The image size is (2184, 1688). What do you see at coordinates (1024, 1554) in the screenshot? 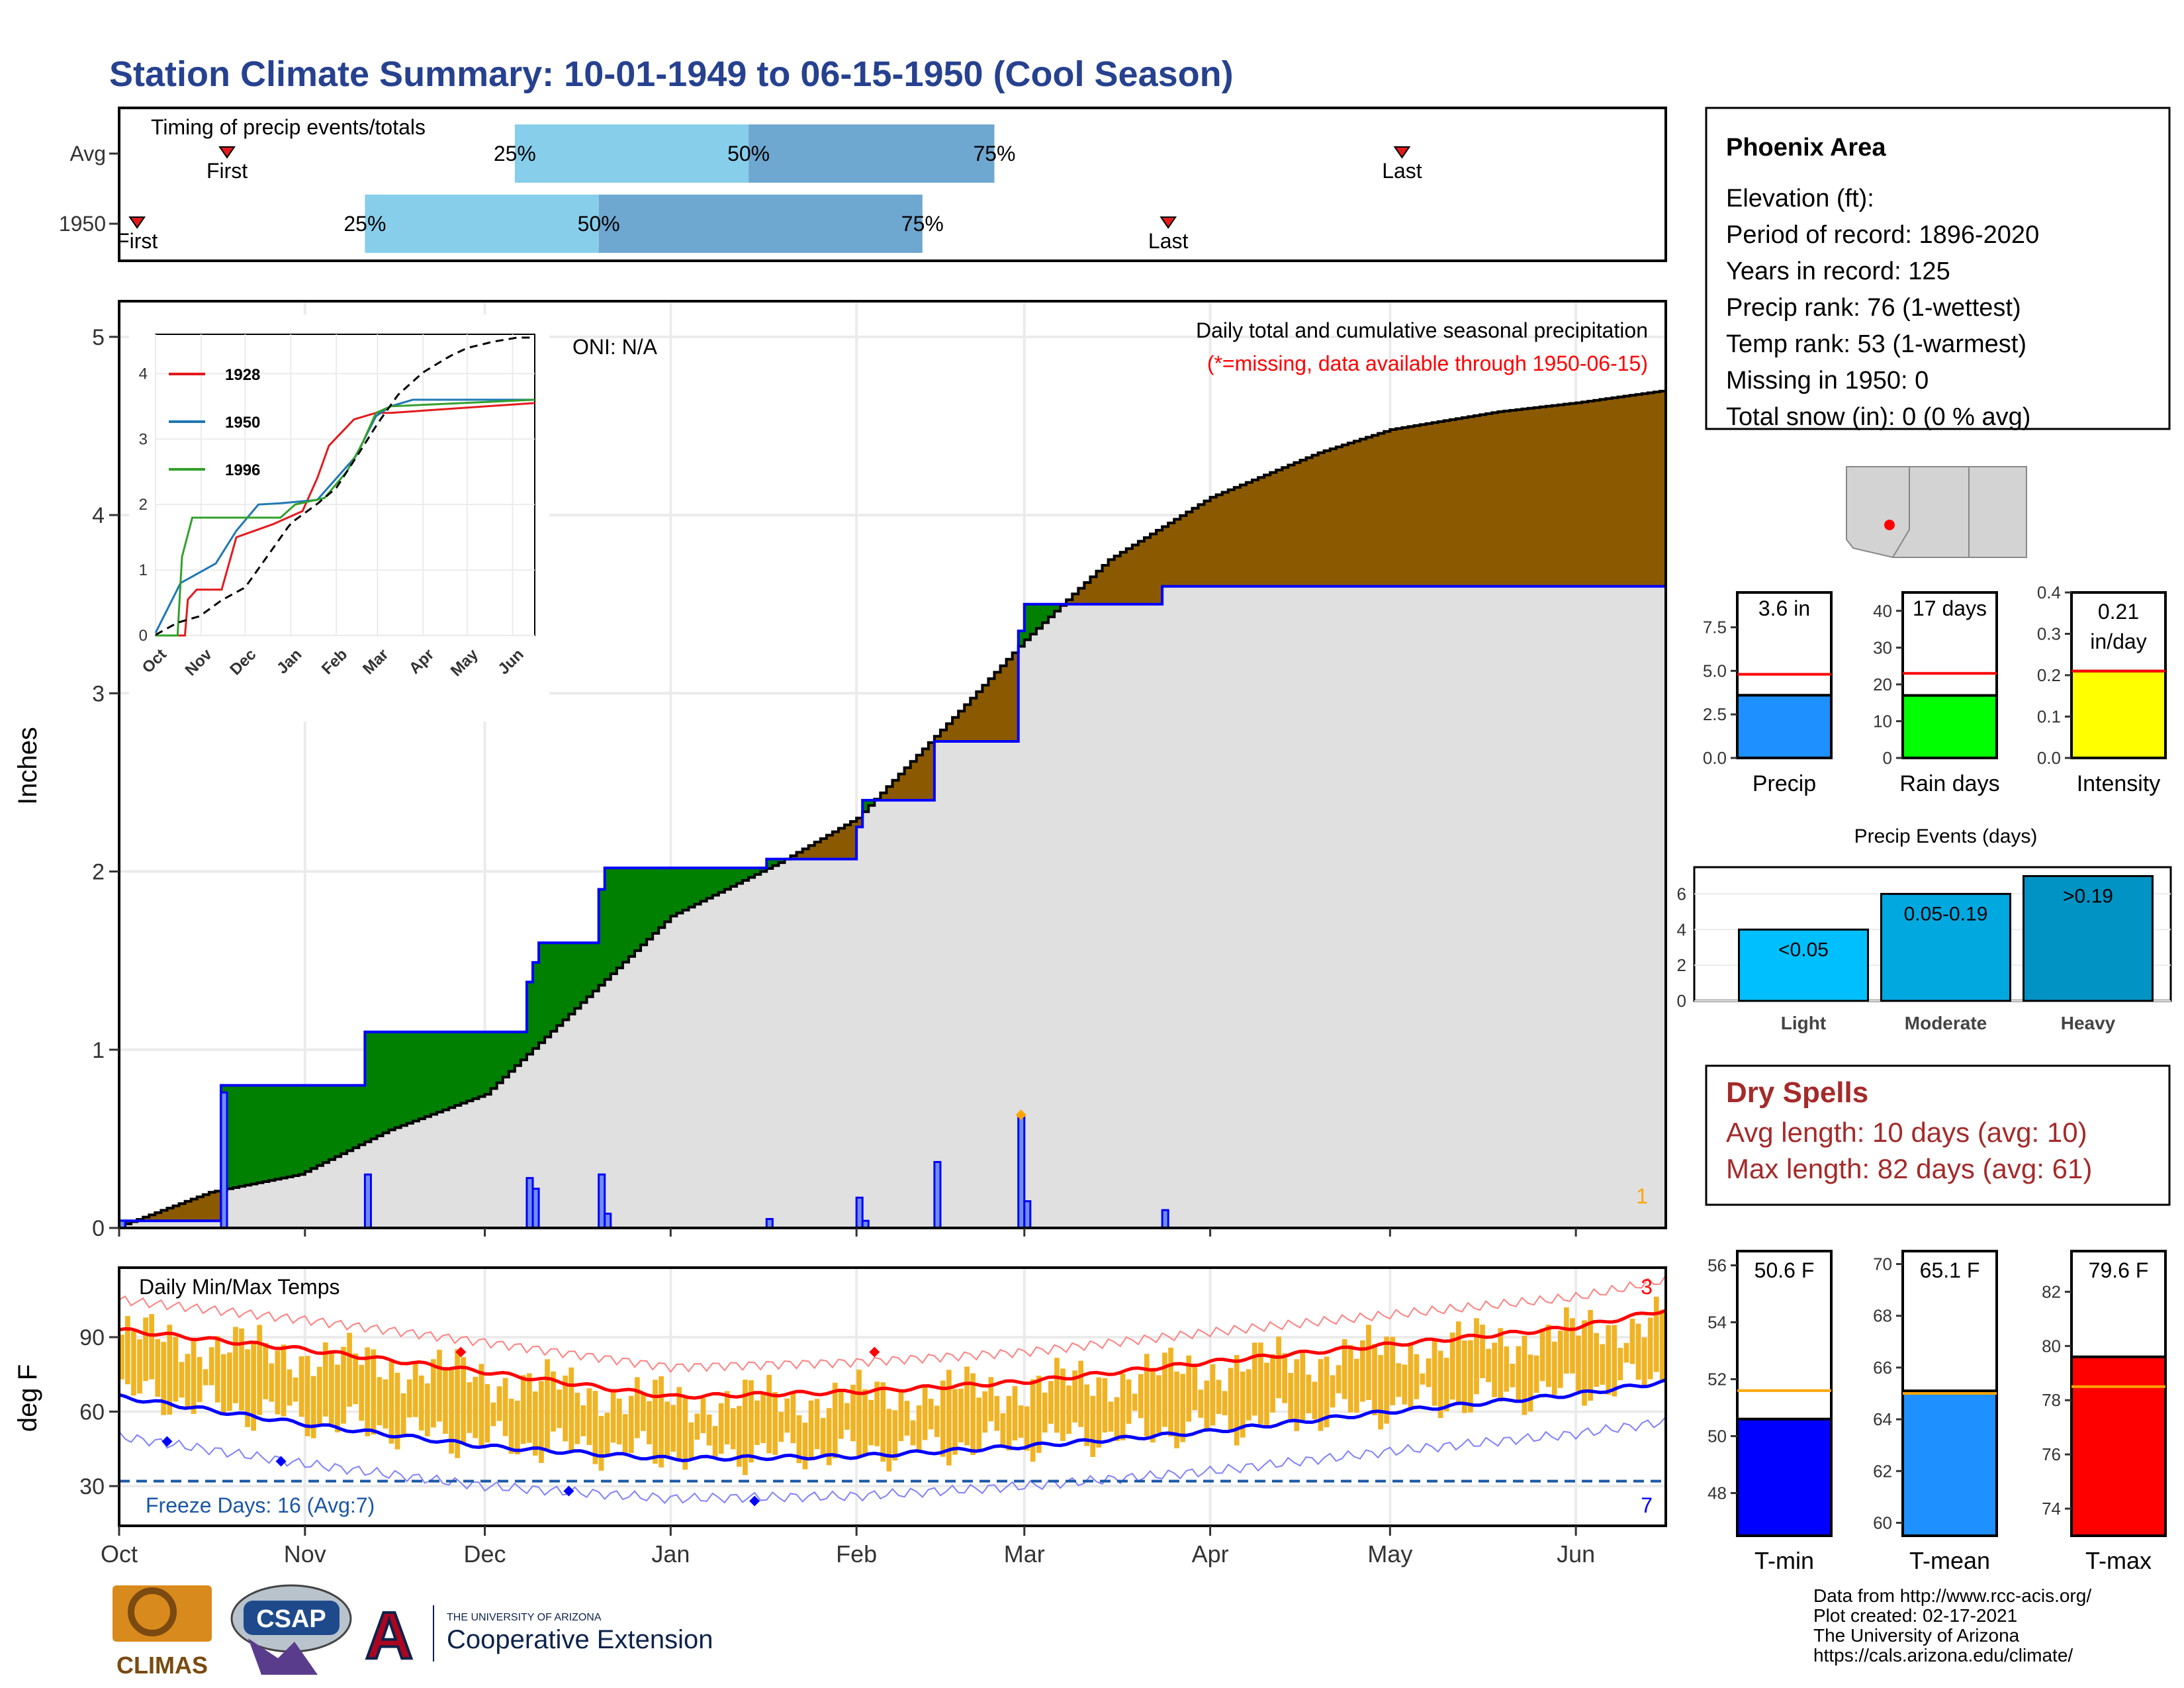
I see `month-label: Mar` at bounding box center [1024, 1554].